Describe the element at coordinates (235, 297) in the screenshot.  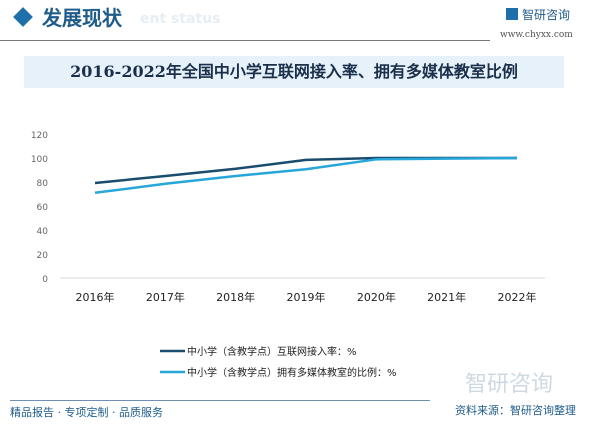
I see `x-tick-label: 2018年` at that location.